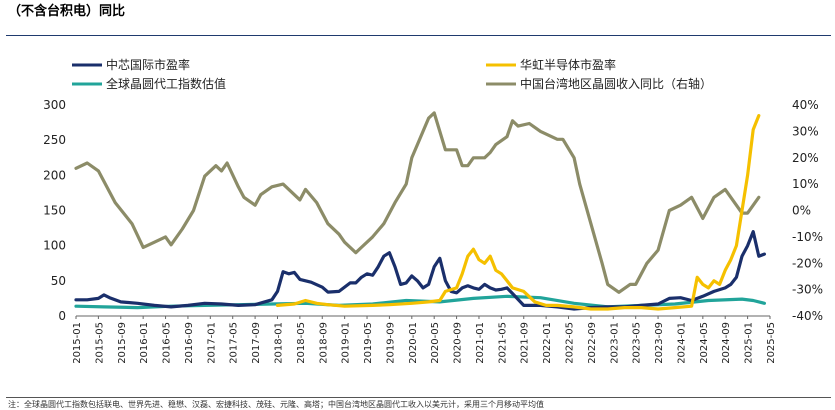 The width and height of the screenshot is (835, 410). I want to click on x-axis-tick-label: 2015-05, so click(99, 343).